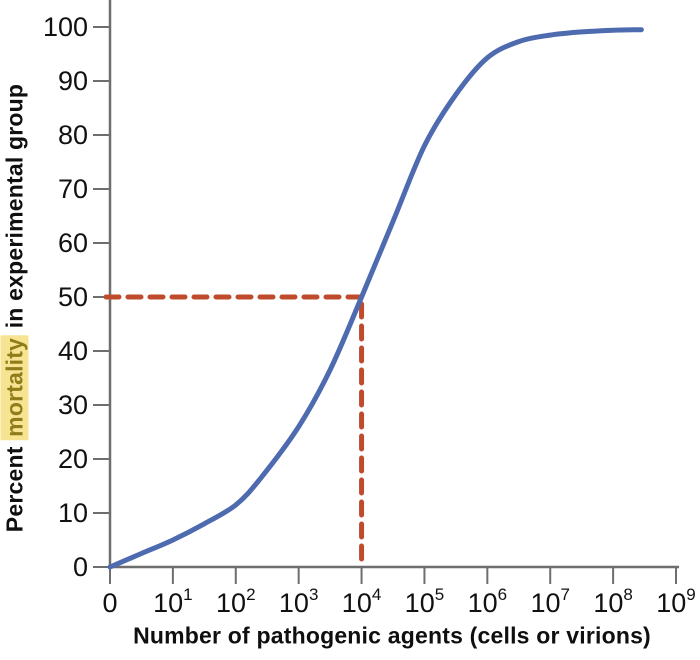 This screenshot has width=700, height=660. Describe the element at coordinates (425, 601) in the screenshot. I see `x-tick-label: 10⁵` at that location.